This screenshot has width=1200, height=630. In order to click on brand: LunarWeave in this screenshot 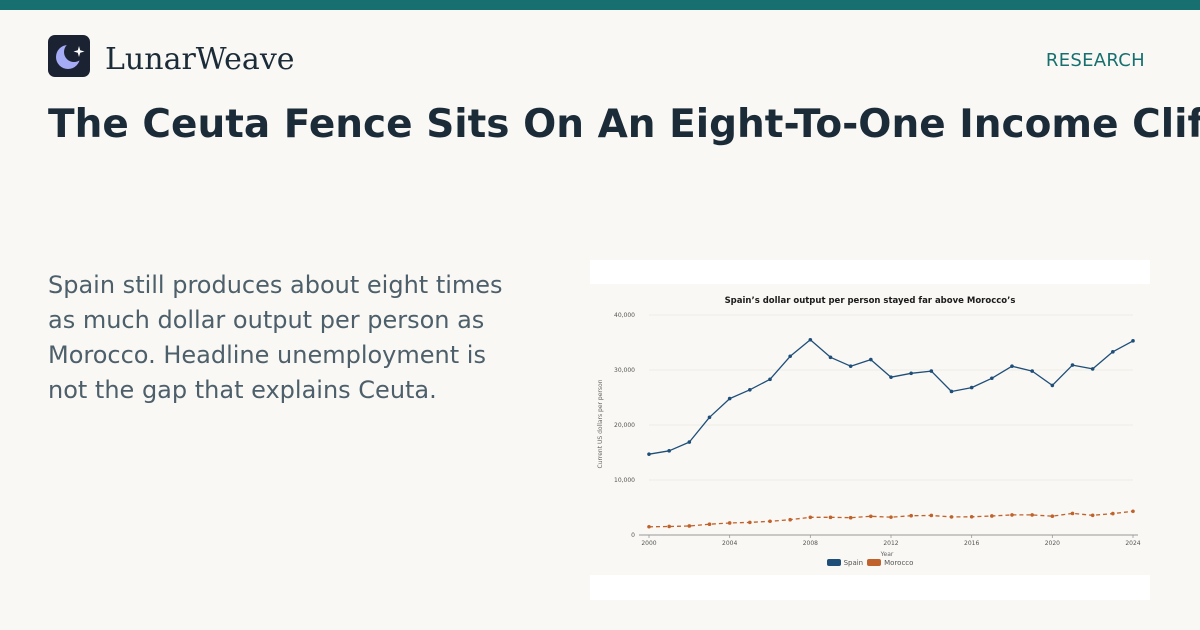, I will do `click(171, 56)`.